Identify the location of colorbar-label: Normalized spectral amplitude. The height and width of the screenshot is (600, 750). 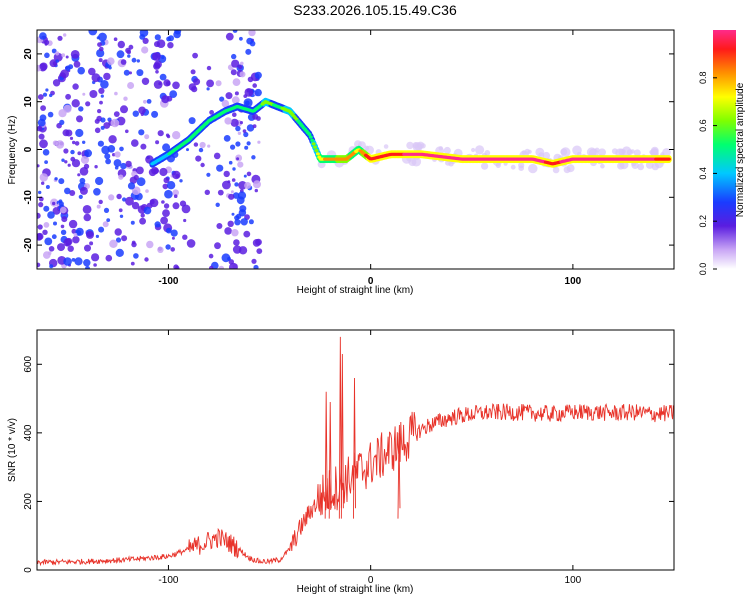
(740, 149).